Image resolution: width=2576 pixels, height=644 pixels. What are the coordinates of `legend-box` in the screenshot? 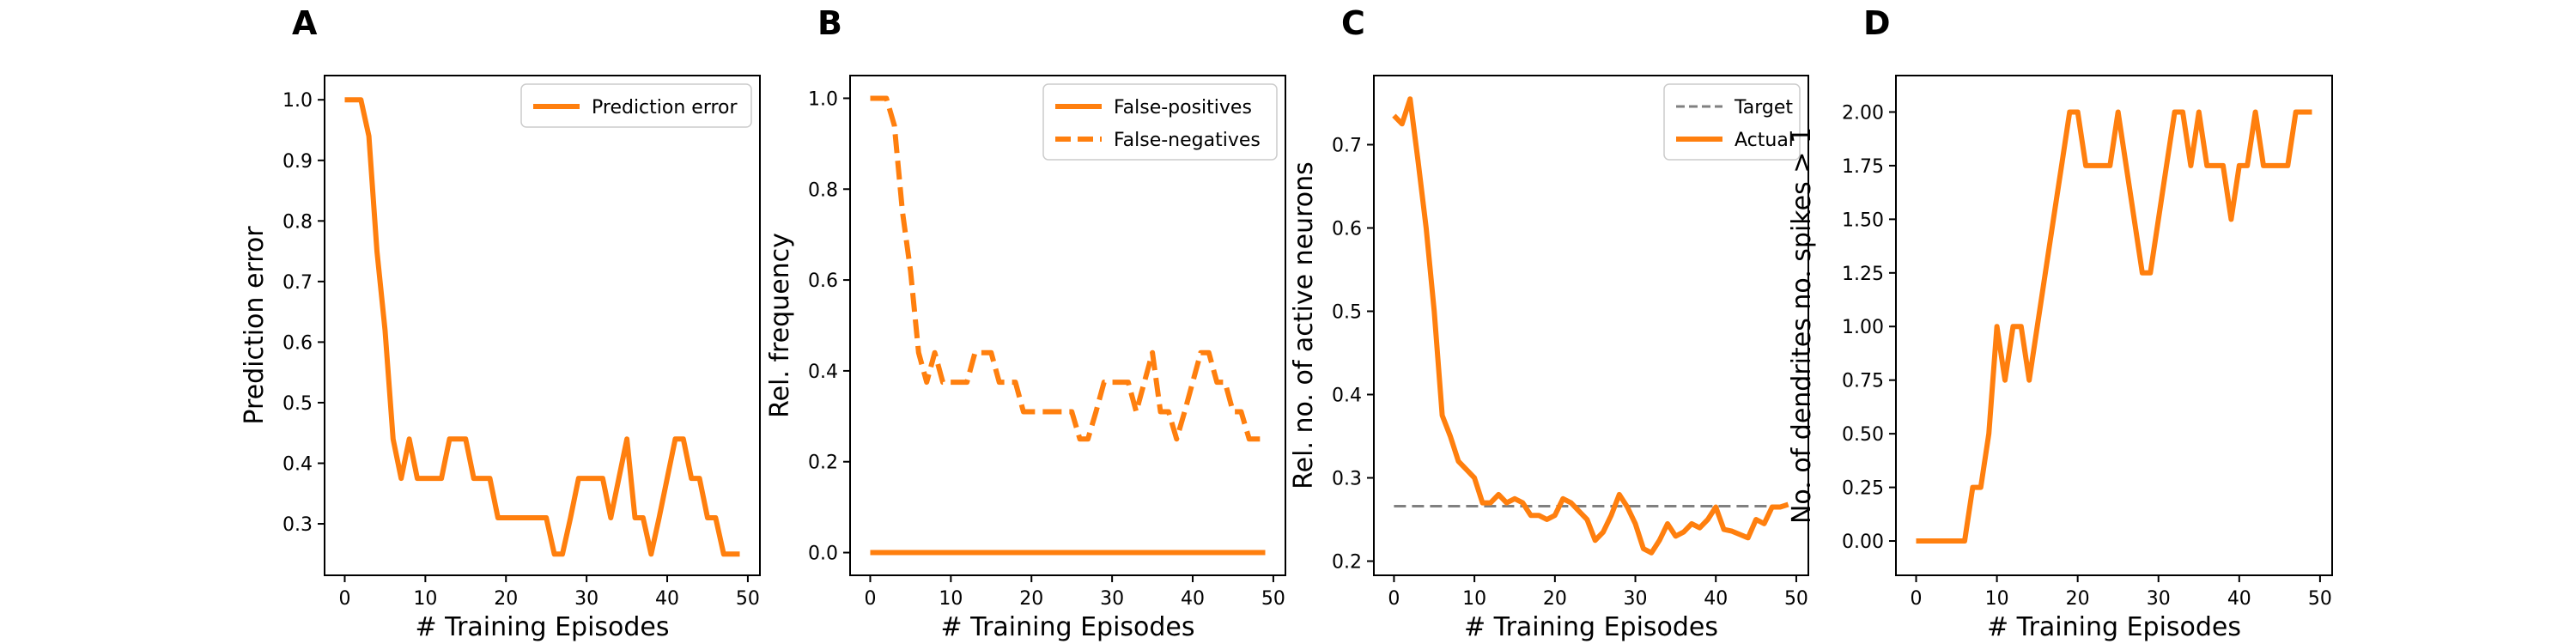 It's located at (636, 106).